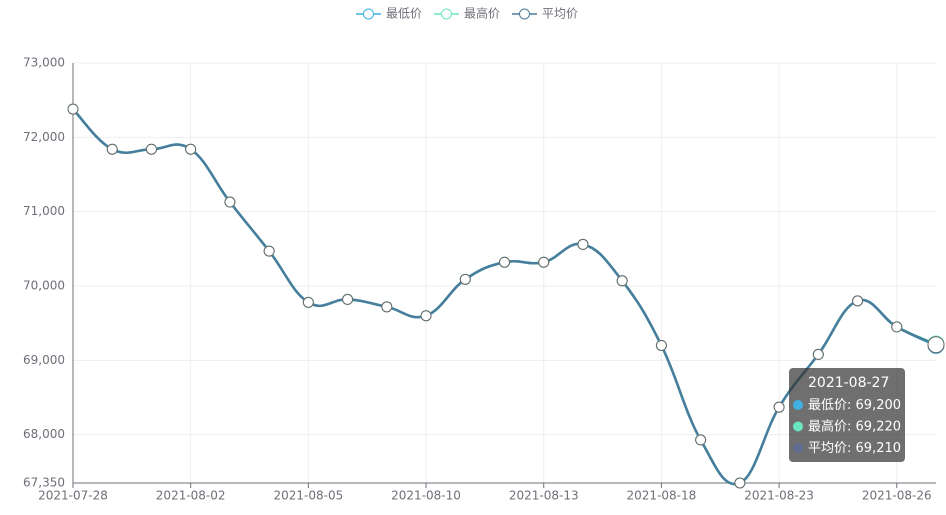 Image resolution: width=946 pixels, height=515 pixels. Describe the element at coordinates (544, 496) in the screenshot. I see `x-tick-label: 2021-08-13` at that location.